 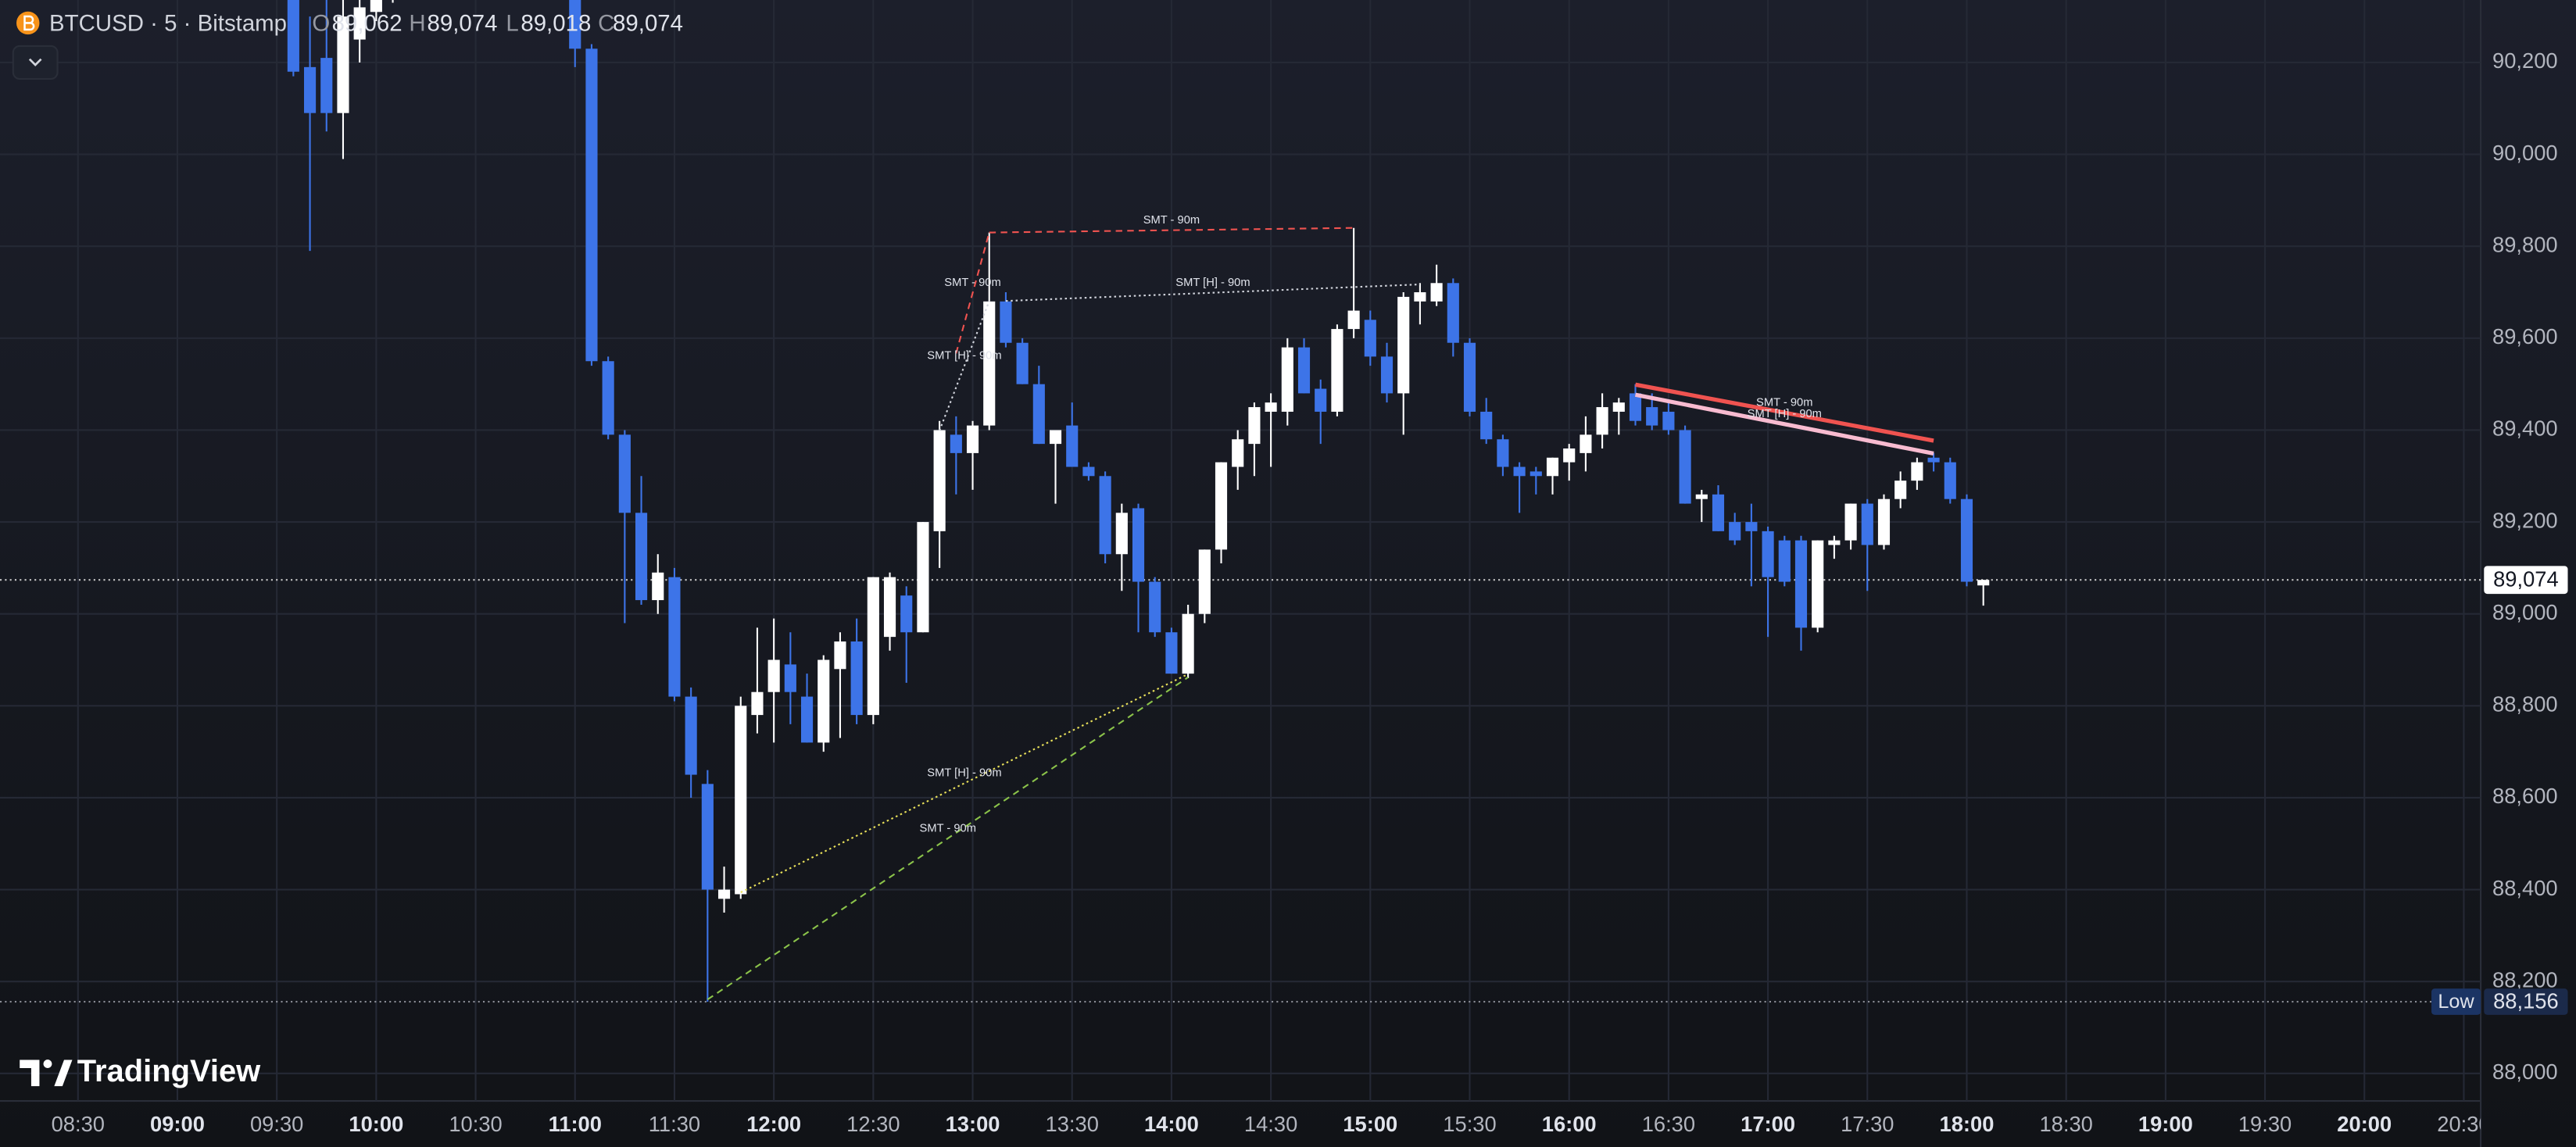 What do you see at coordinates (2364, 1124) in the screenshot?
I see `x-tick-label: 20:00` at bounding box center [2364, 1124].